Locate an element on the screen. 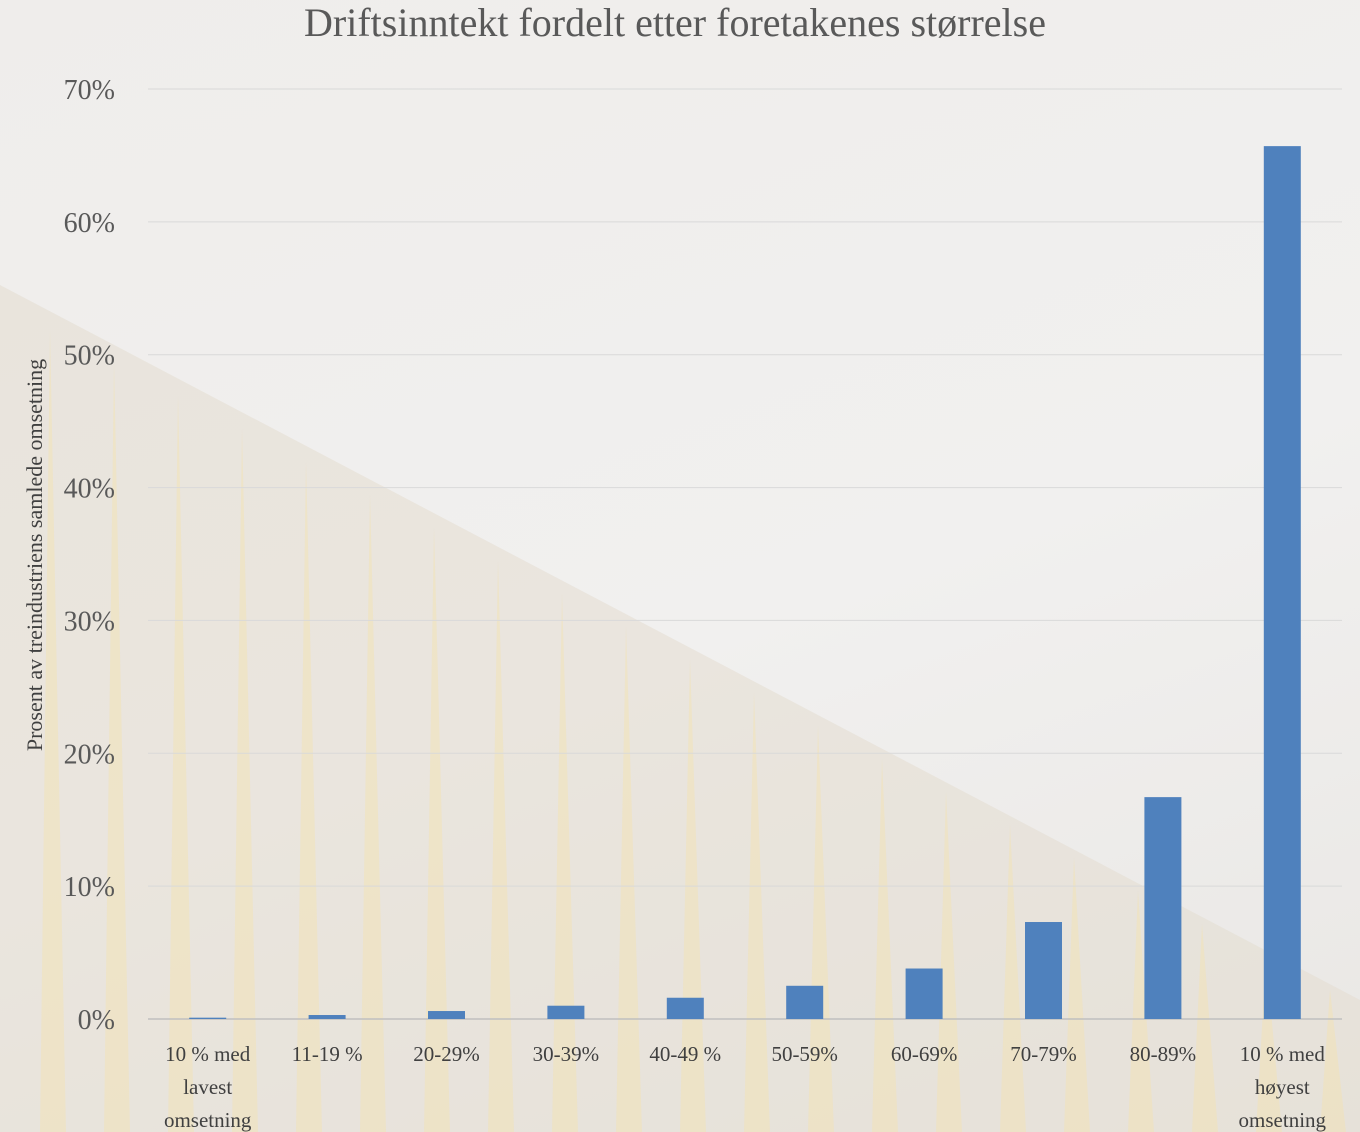  y-tick-label: 30% is located at coordinates (89, 621).